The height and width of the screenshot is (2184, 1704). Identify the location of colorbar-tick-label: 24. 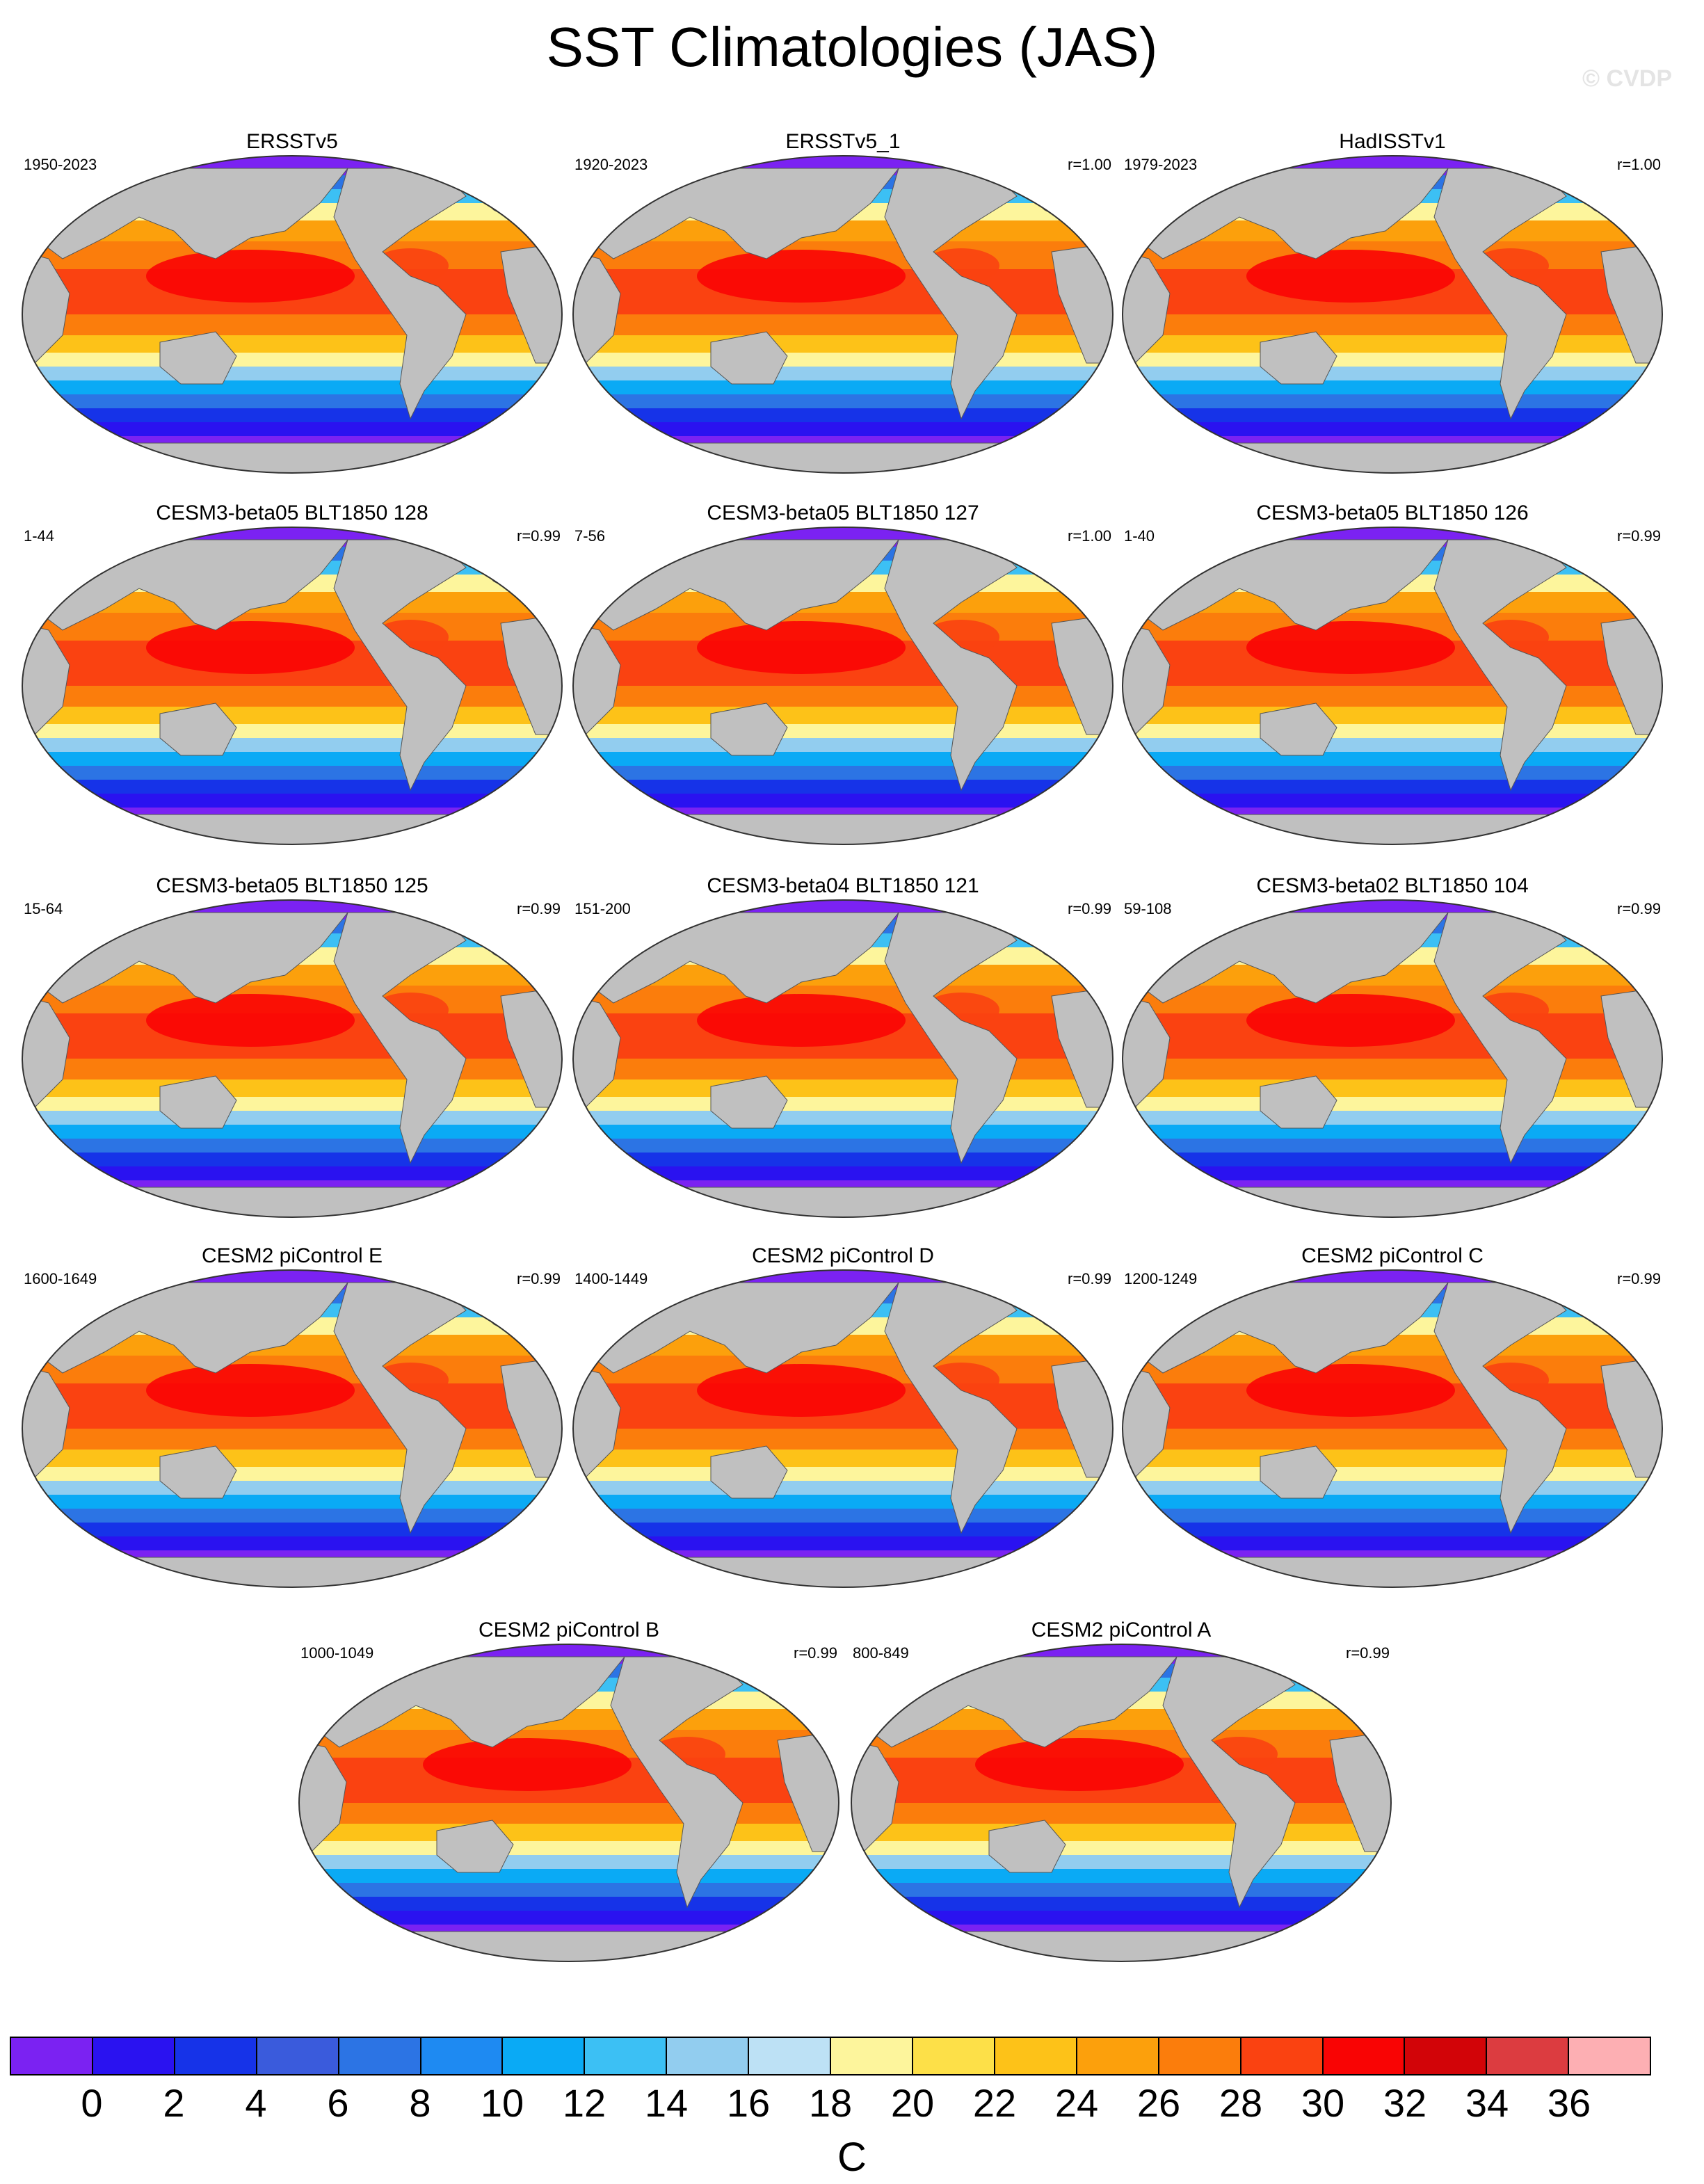
(1076, 2103).